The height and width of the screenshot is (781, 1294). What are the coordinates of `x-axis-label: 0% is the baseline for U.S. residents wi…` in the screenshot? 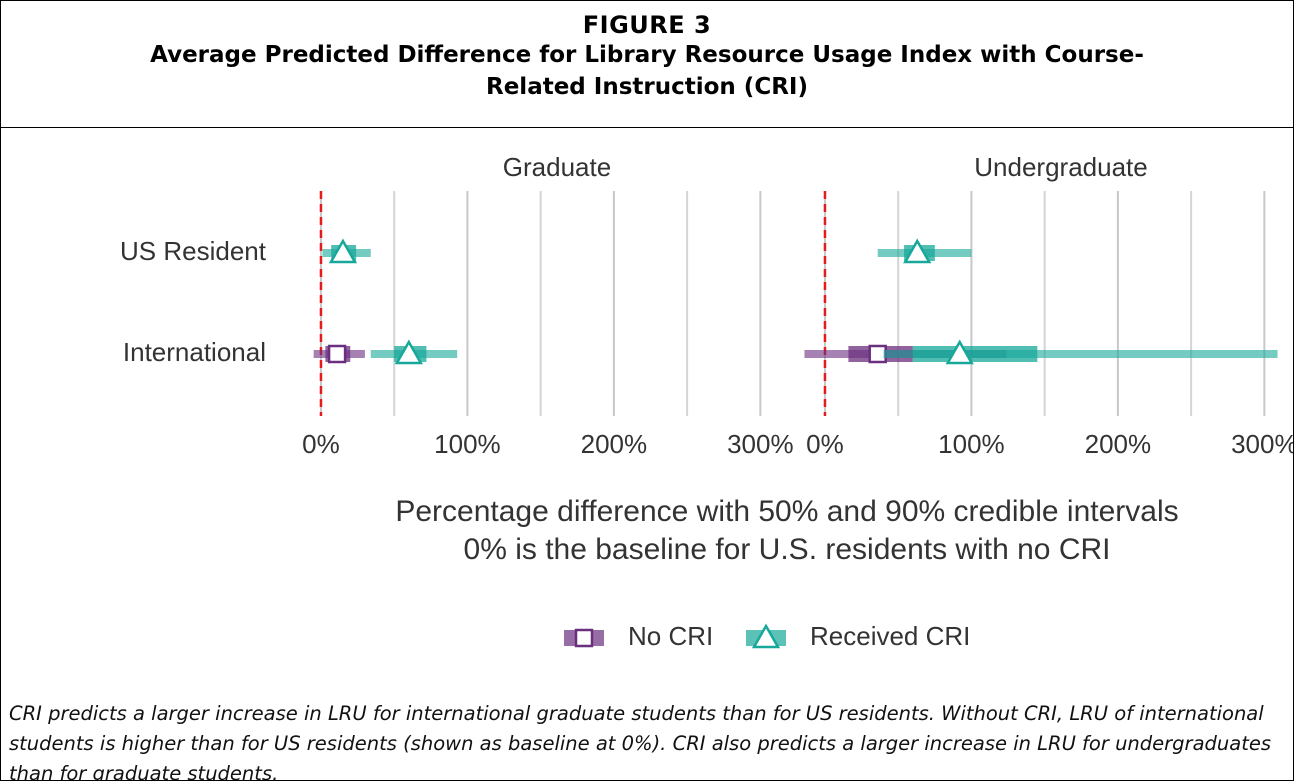 It's located at (787, 549).